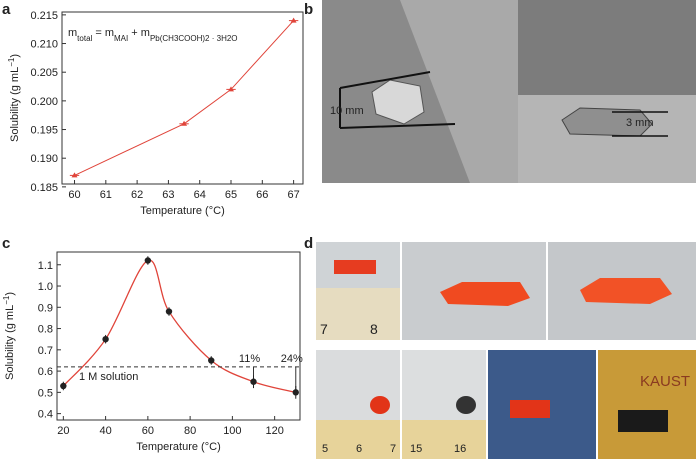  What do you see at coordinates (416, 449) in the screenshot?
I see `photo-text: 15` at bounding box center [416, 449].